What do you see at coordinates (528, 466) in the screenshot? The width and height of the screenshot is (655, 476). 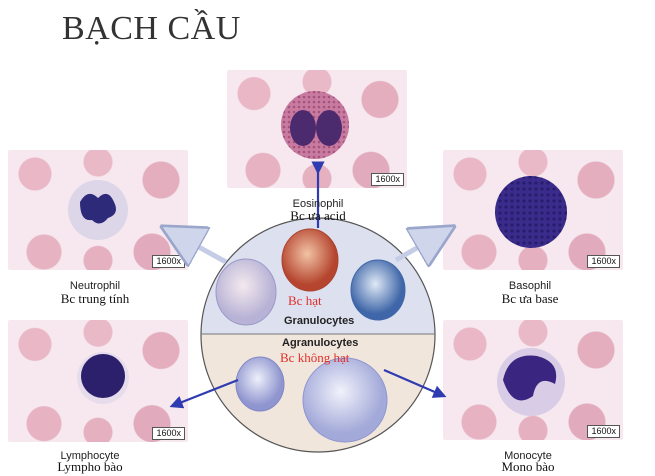 I see `monocyte-vi-label: Mono bào` at bounding box center [528, 466].